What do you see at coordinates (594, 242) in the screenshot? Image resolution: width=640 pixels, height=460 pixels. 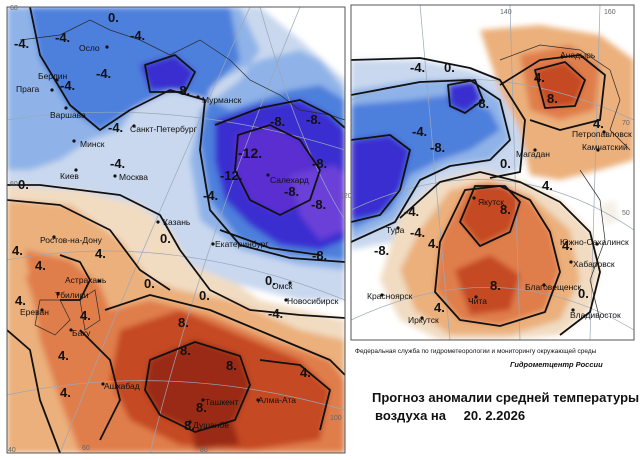 I see `city-label: Южно-Сахалинск` at bounding box center [594, 242].